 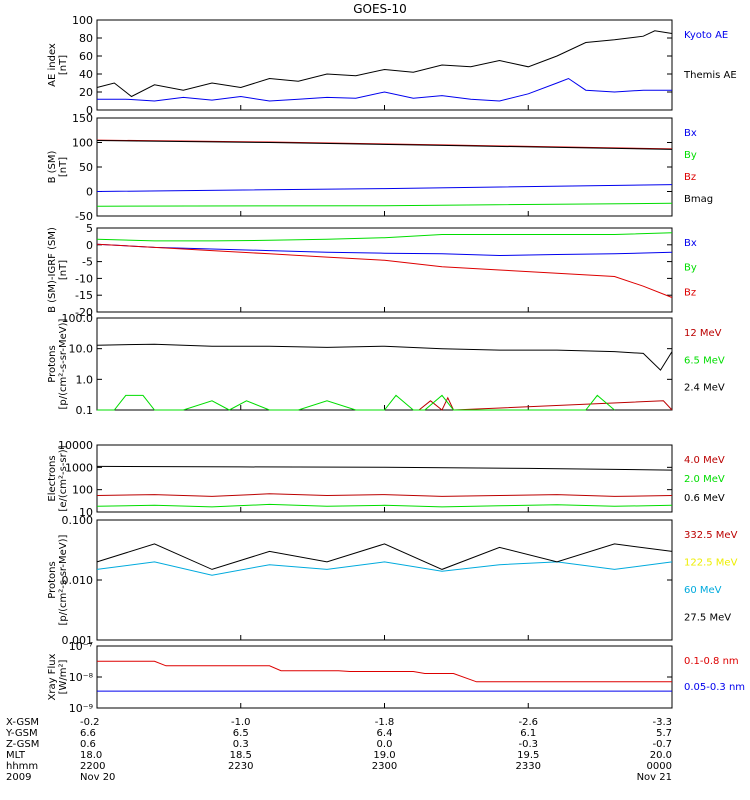 What do you see at coordinates (90, 722) in the screenshot?
I see `x-row-value: -0.2` at bounding box center [90, 722].